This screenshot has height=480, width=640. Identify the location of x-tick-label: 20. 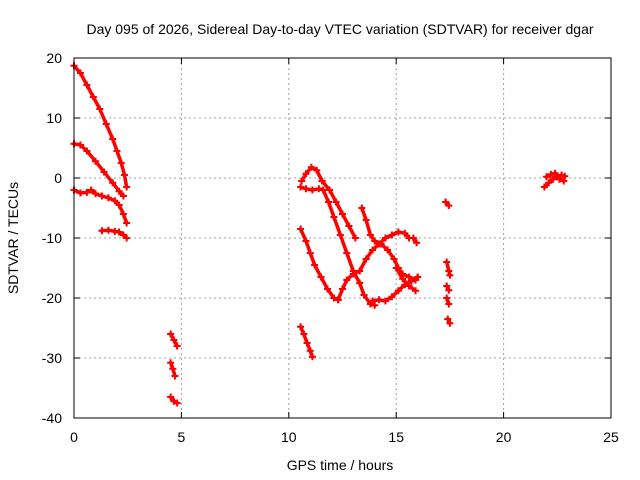
(504, 437).